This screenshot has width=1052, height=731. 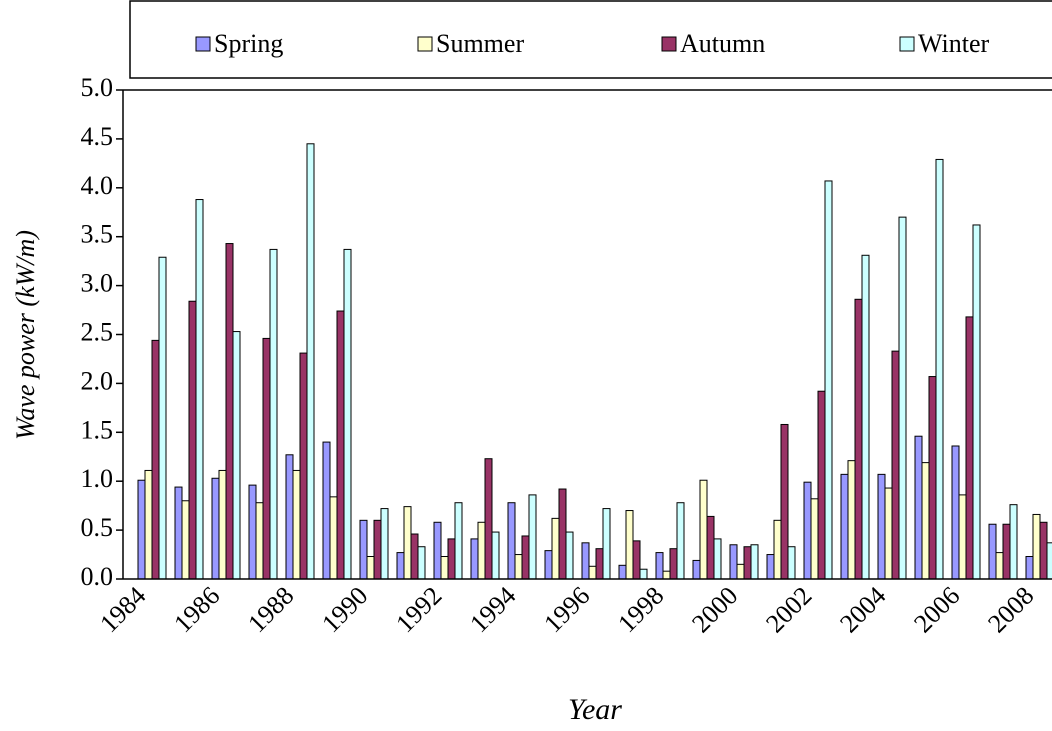 What do you see at coordinates (97, 331) in the screenshot?
I see `y-tick-label: 2.5` at bounding box center [97, 331].